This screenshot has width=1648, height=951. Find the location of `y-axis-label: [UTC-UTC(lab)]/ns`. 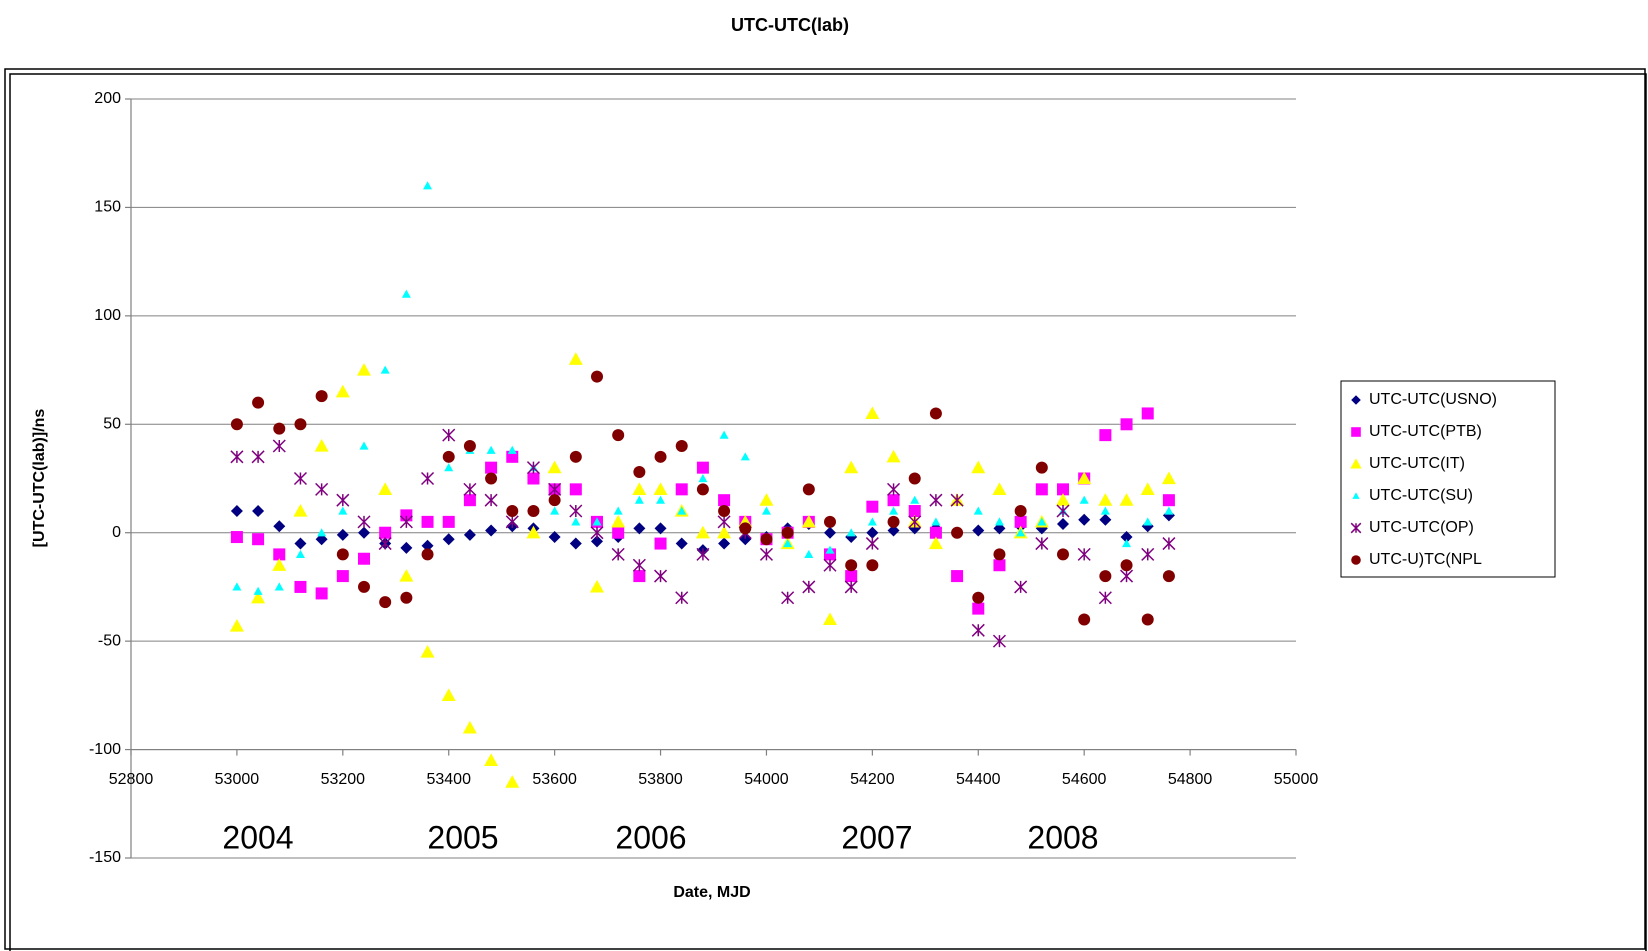

y-axis-label: [UTC-UTC(lab)]/ns is located at coordinates (39, 478).